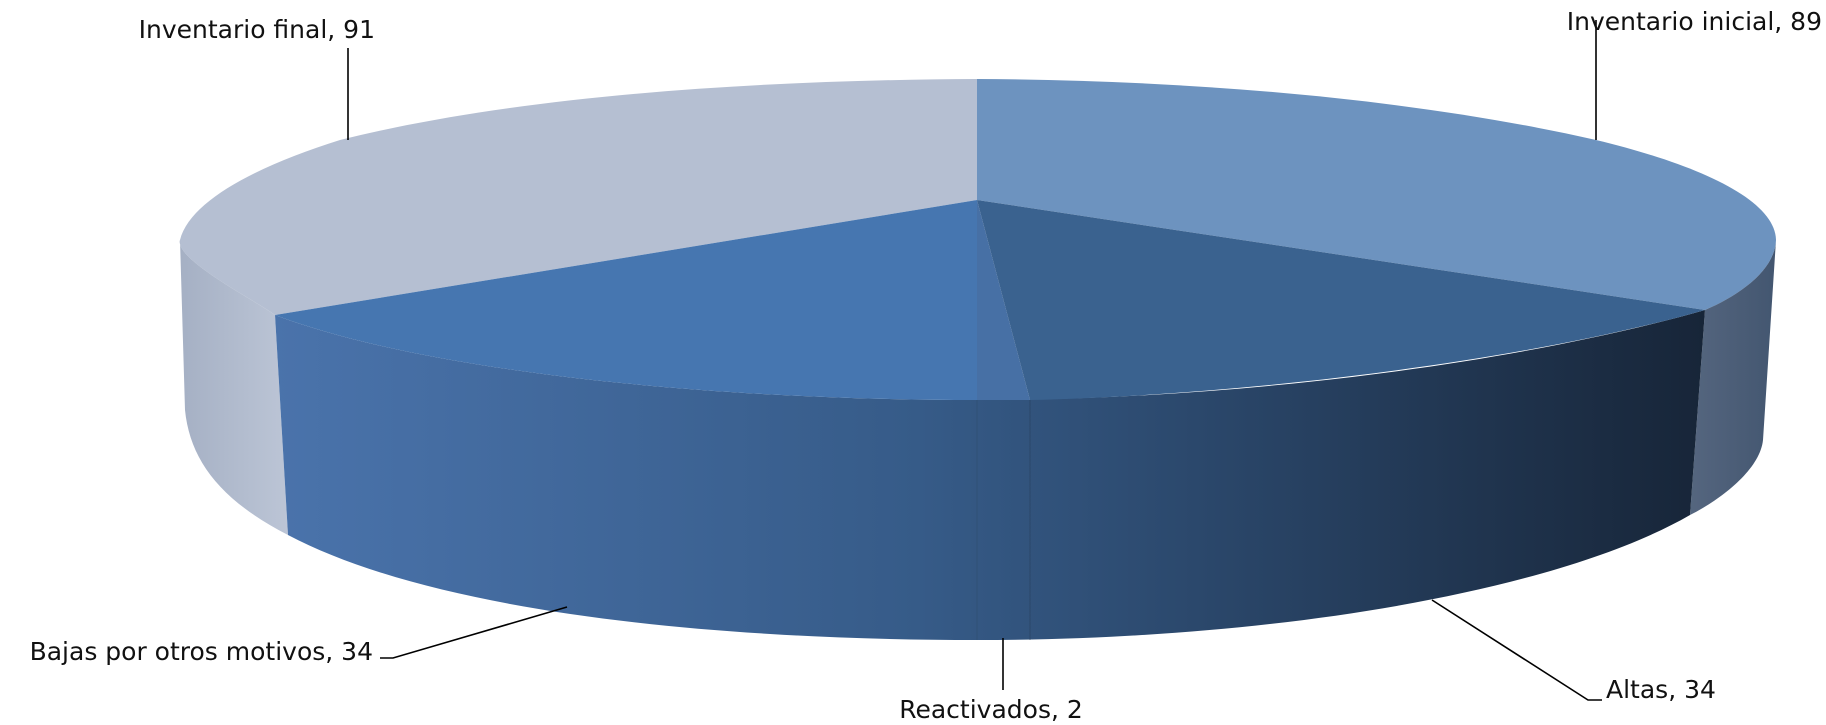 The image size is (1826, 725). What do you see at coordinates (1661, 689) in the screenshot?
I see `data-label-altas: Altas, 34` at bounding box center [1661, 689].